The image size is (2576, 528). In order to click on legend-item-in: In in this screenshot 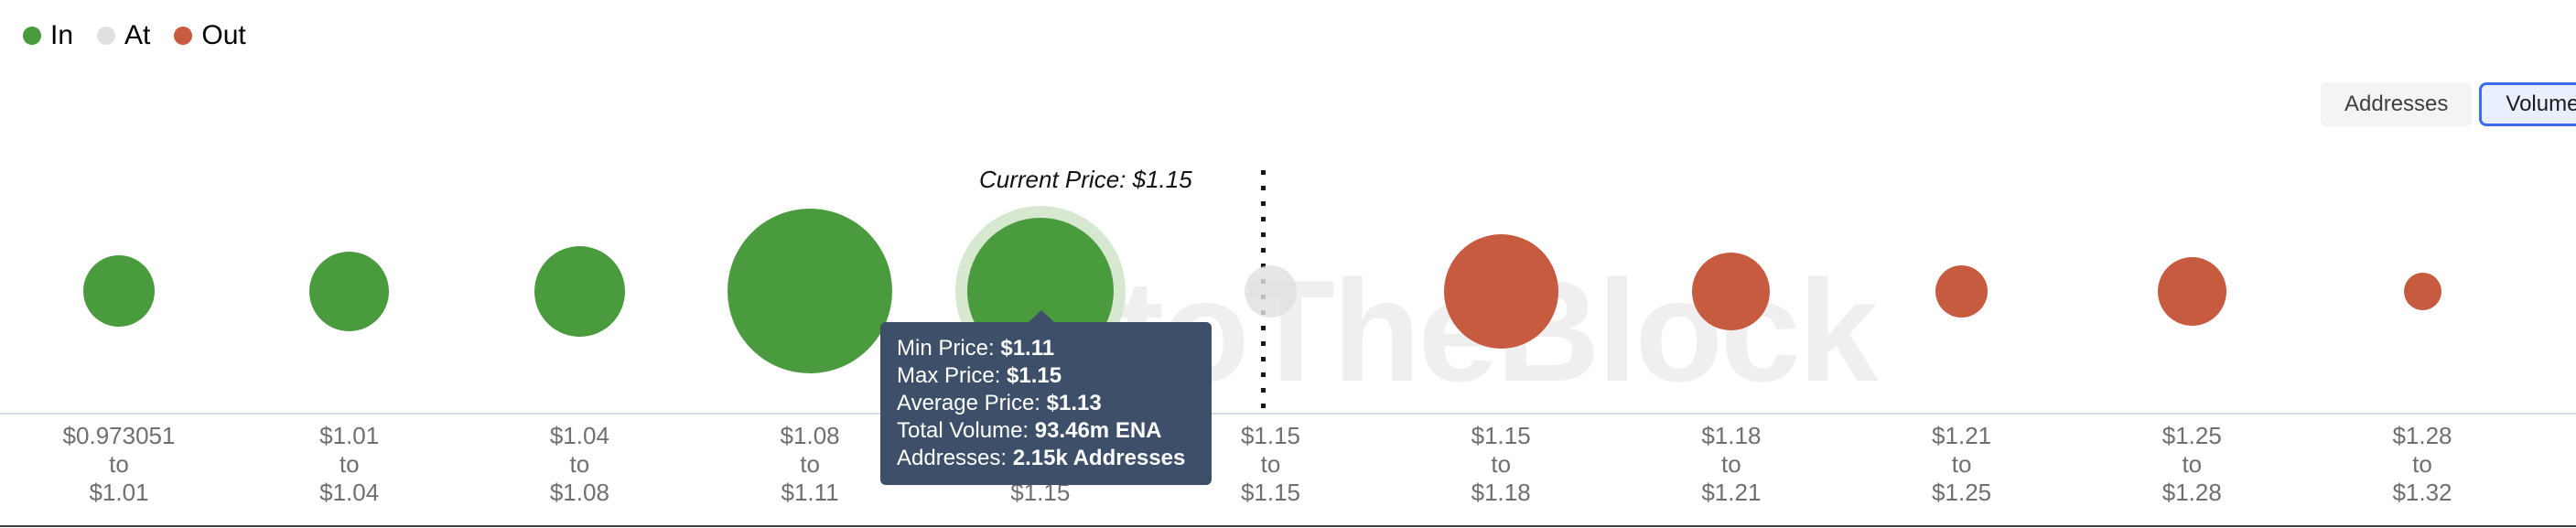, I will do `click(48, 36)`.